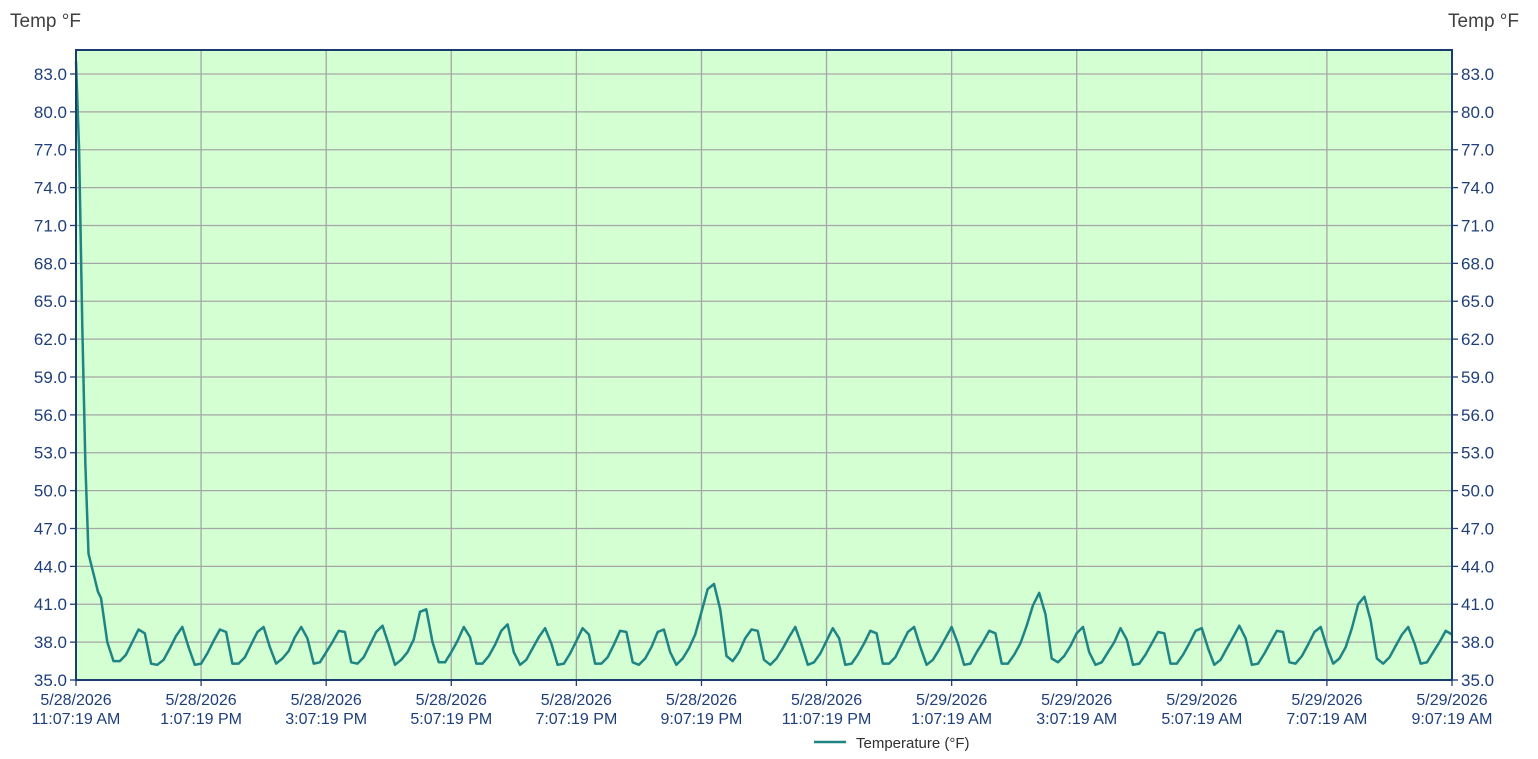 This screenshot has height=759, width=1538. Describe the element at coordinates (1326, 719) in the screenshot. I see `x-tick-time: 7:07:19 AM` at that location.